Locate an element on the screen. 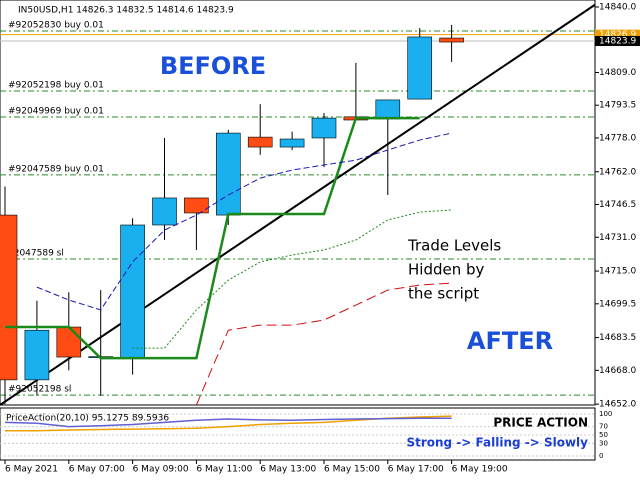  y-tick-label: 14699.5 is located at coordinates (617, 304).